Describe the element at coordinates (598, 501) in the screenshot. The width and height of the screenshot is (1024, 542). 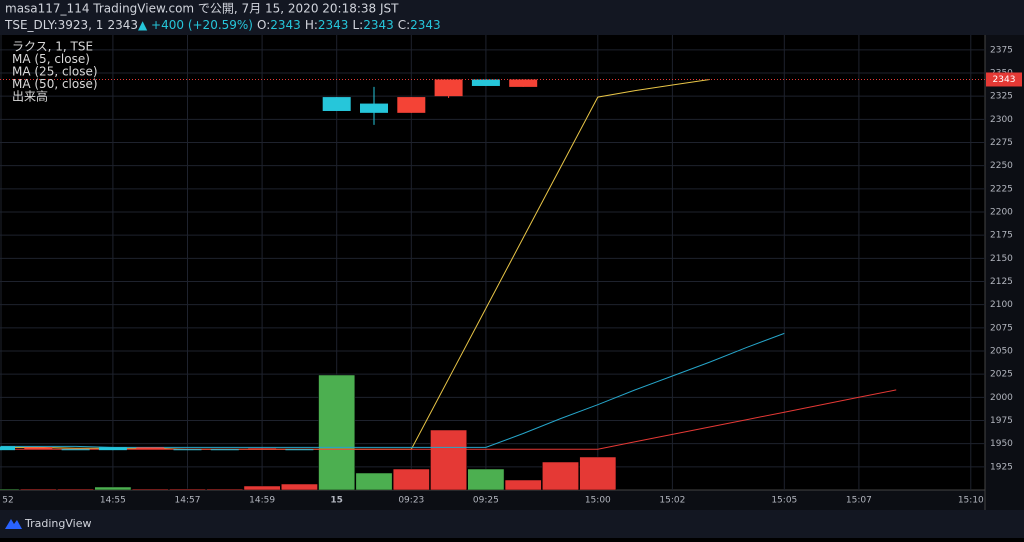
I see `x-tick-label: 15:00` at that location.